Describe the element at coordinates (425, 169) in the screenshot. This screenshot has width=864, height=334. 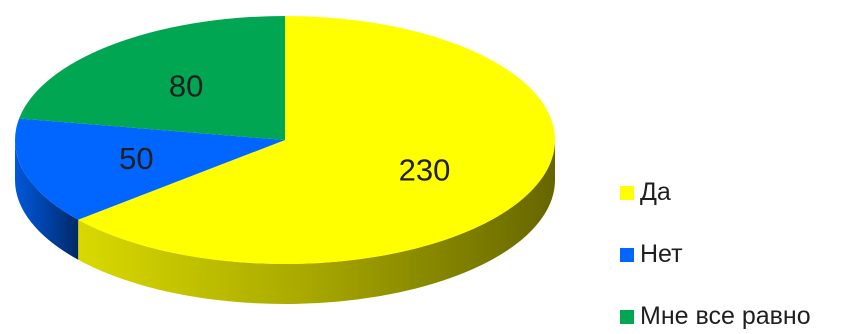
I see `data-label-da: 230` at that location.